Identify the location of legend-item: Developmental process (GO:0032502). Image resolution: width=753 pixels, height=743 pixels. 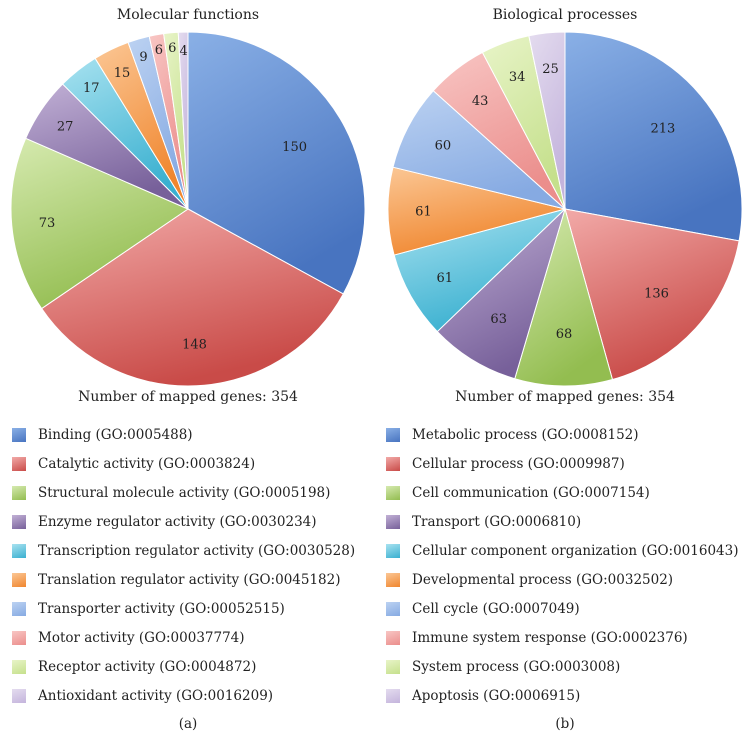
(562, 579).